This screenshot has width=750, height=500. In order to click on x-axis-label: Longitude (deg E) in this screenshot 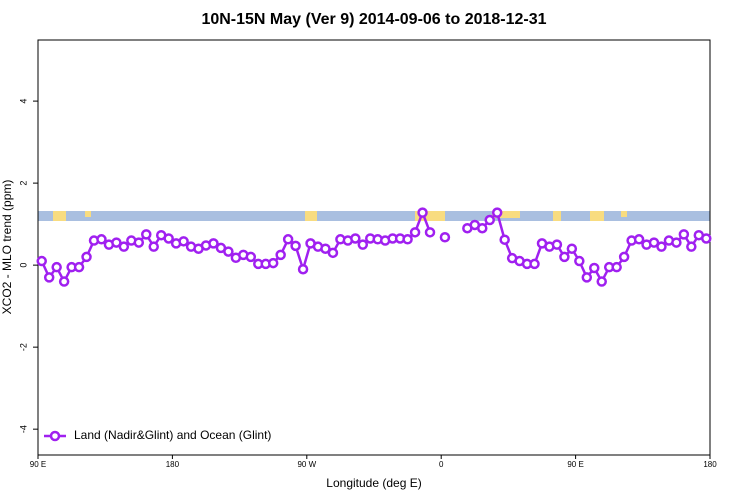, I will do `click(373, 483)`.